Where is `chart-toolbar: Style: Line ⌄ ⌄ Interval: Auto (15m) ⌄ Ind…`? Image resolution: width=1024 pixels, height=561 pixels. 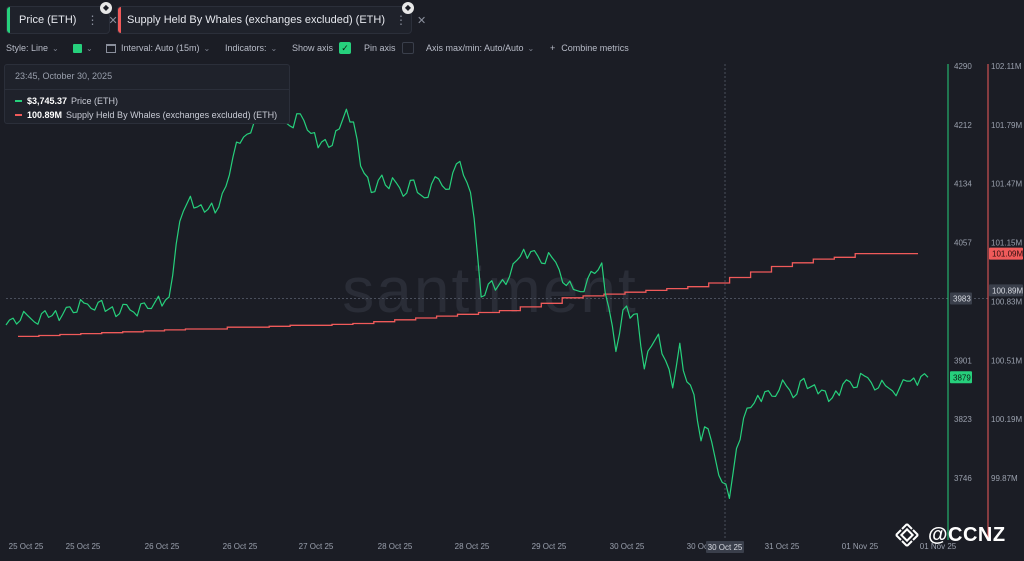 chart-toolbar: Style: Line ⌄ ⌄ Interval: Auto (15m) ⌄ Ind… is located at coordinates (512, 48).